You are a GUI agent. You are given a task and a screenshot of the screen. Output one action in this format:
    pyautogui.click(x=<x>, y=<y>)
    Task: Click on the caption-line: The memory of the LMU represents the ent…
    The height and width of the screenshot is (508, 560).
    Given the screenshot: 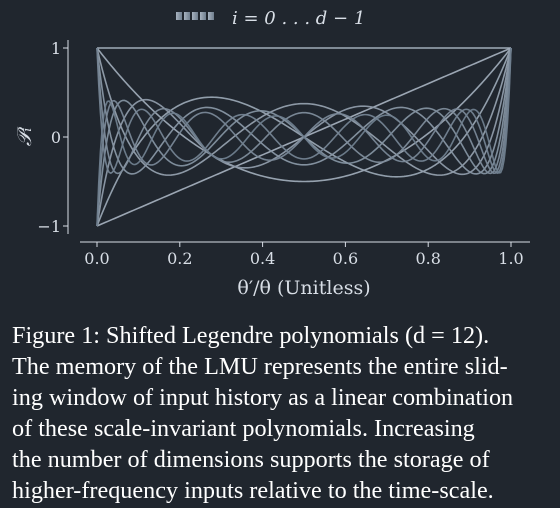 What is the action you would take?
    pyautogui.click(x=260, y=366)
    